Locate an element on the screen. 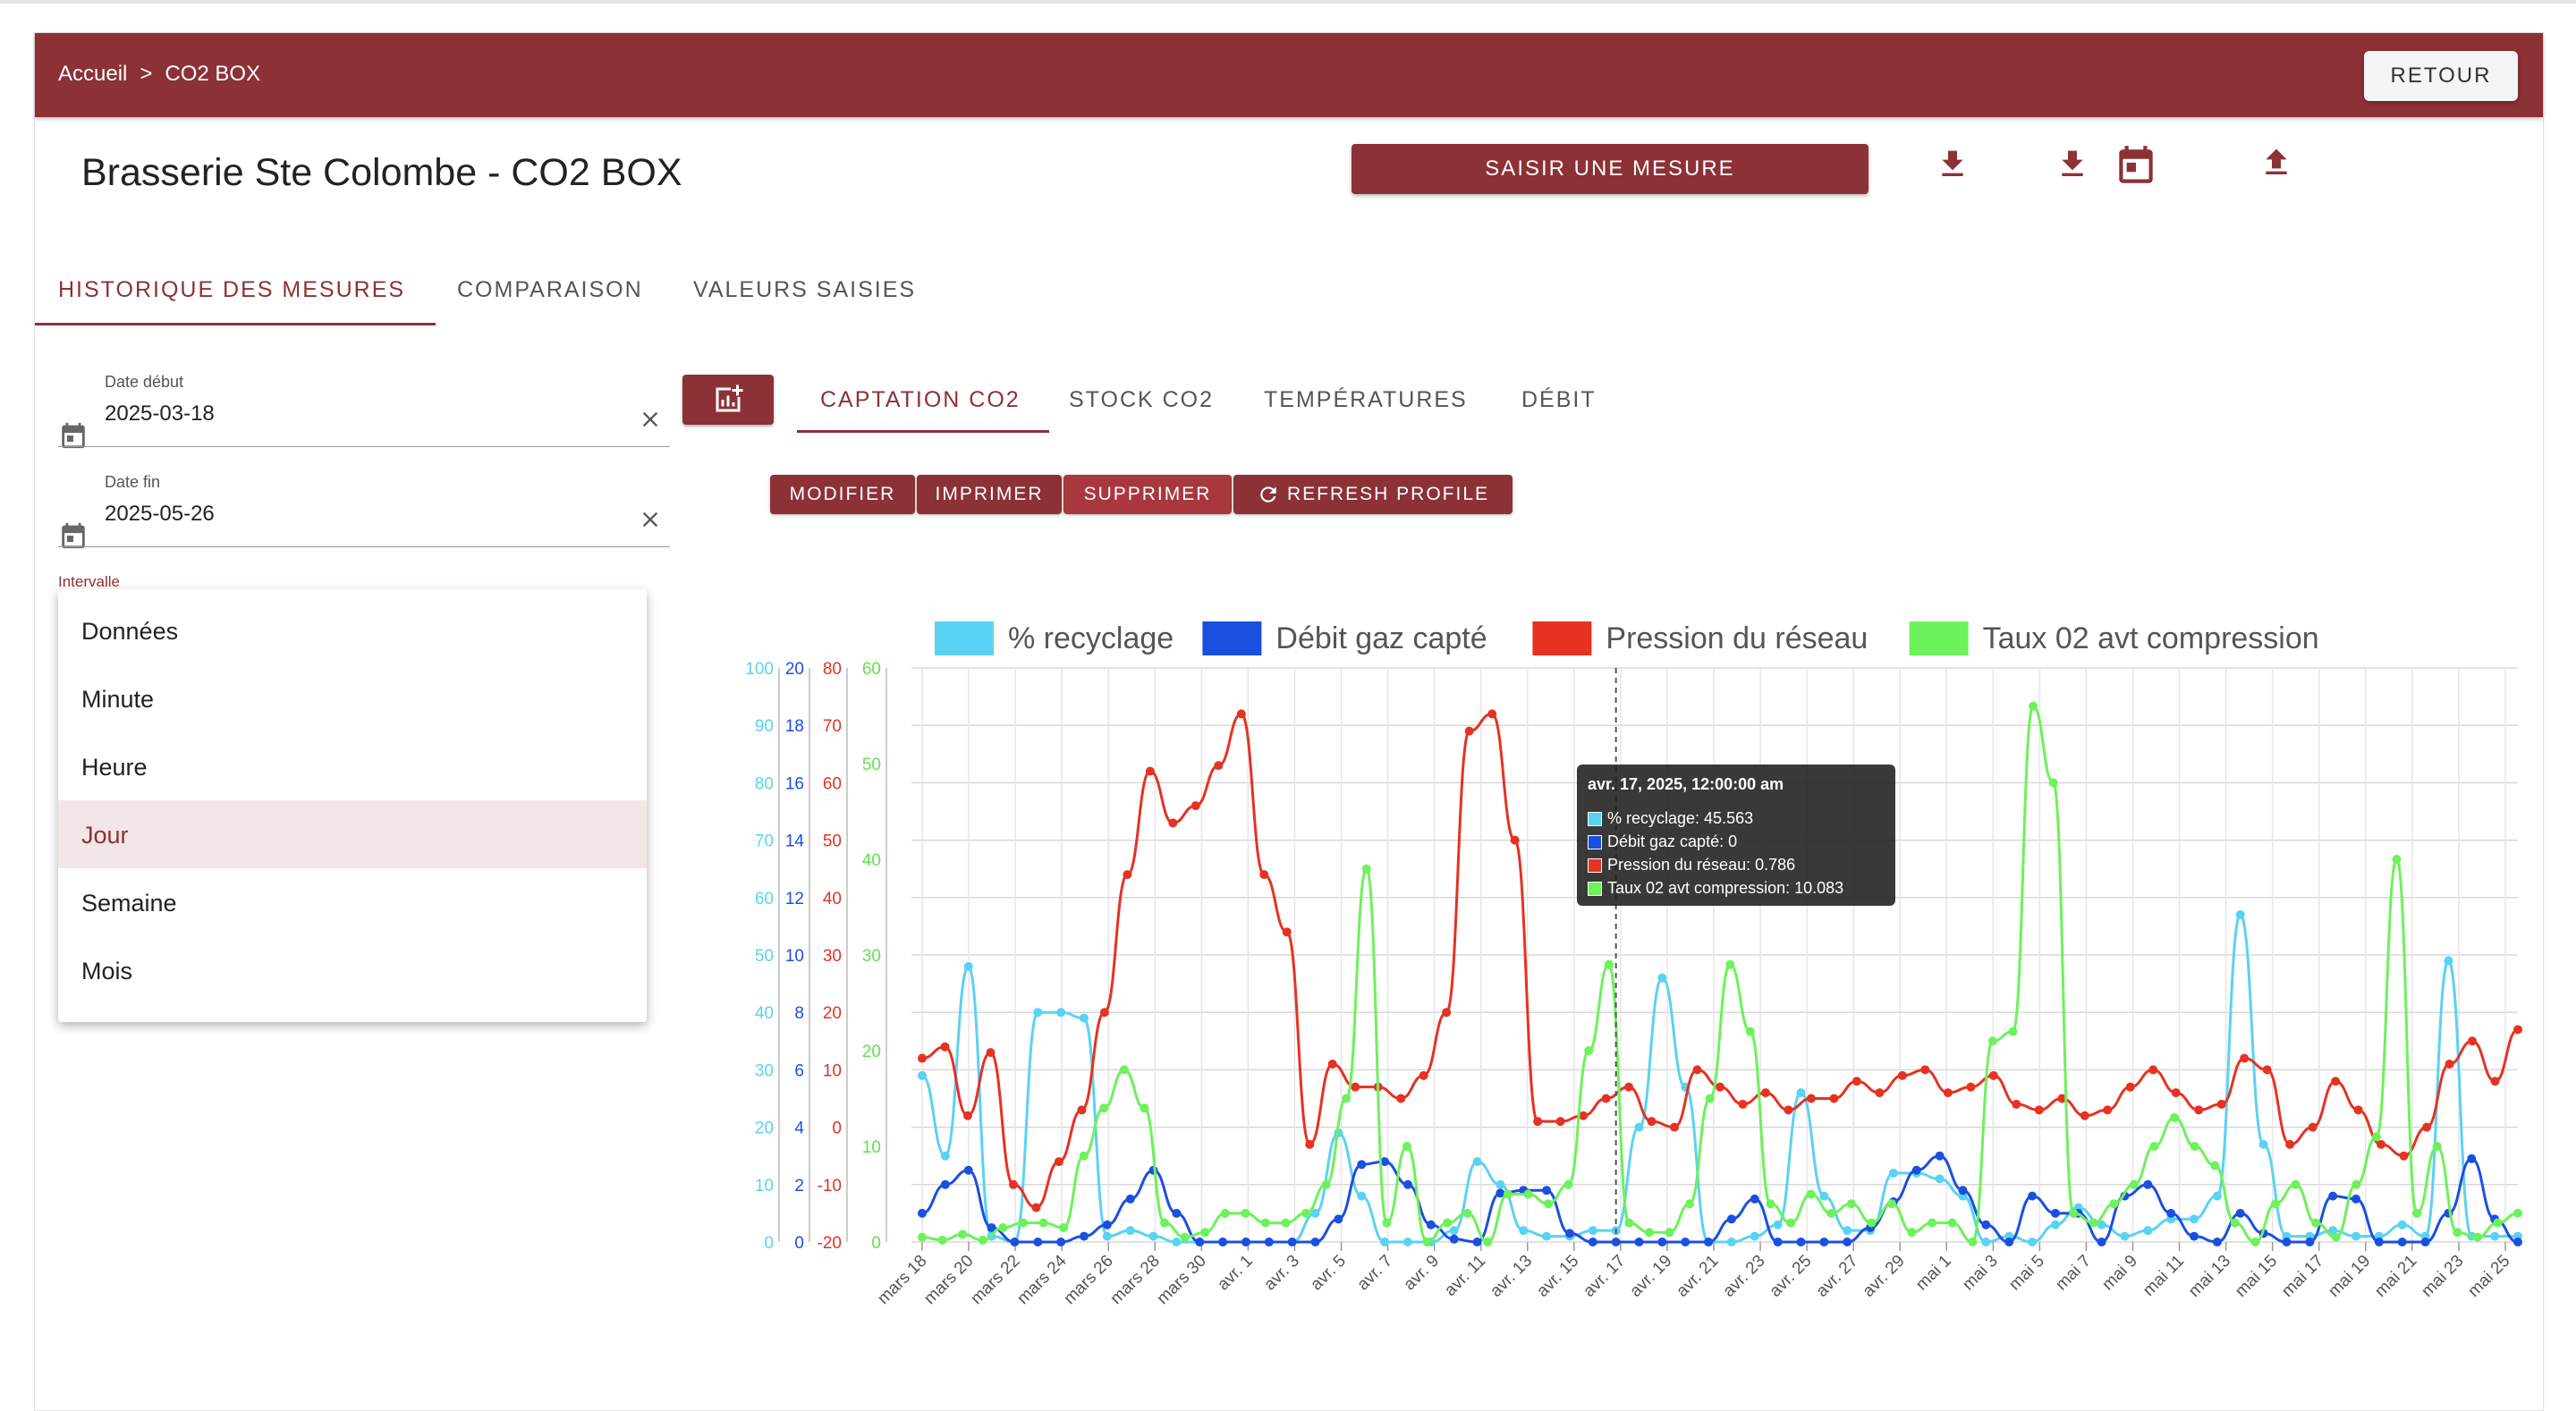 This screenshot has height=1411, width=2576. x-tick-label: mai 9 is located at coordinates (2119, 1274).